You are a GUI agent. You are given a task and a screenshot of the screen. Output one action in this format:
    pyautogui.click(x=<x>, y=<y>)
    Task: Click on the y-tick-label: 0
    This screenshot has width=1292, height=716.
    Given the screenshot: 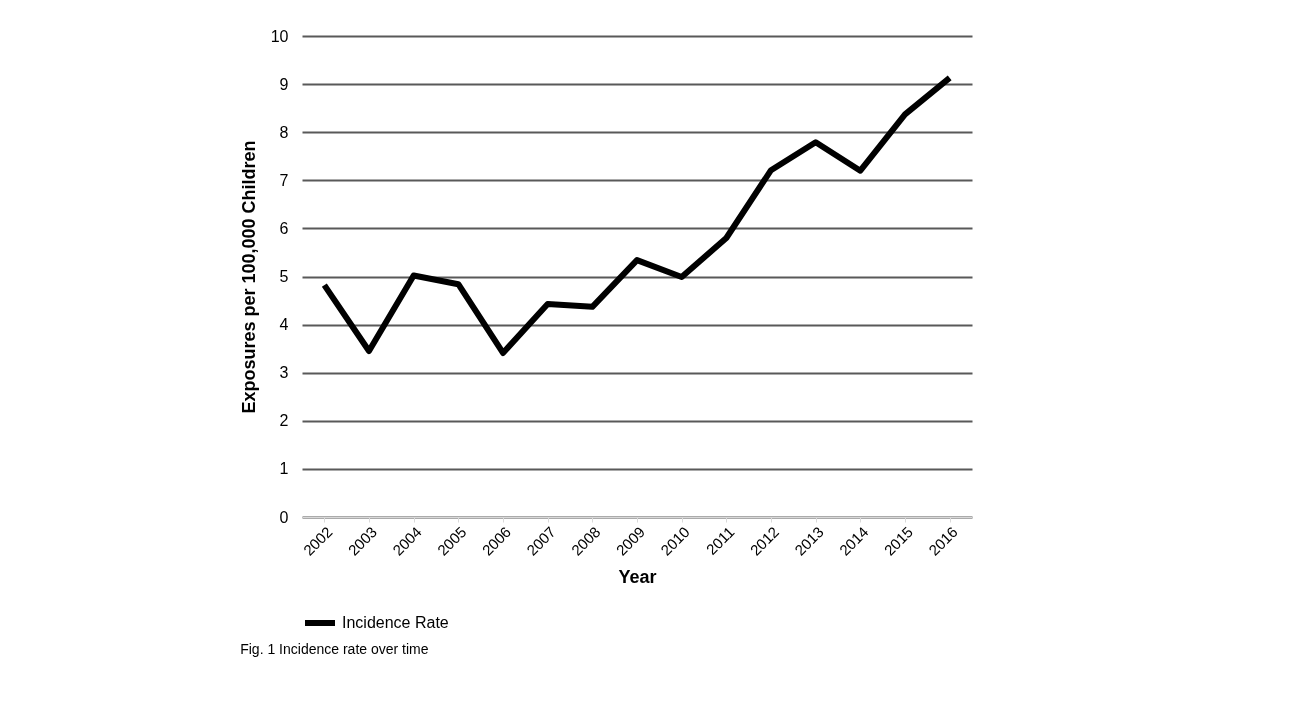 What is the action you would take?
    pyautogui.click(x=284, y=517)
    